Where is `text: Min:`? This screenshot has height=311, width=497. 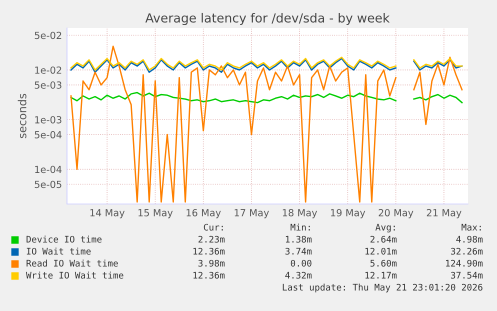 text: Min: is located at coordinates (300, 227).